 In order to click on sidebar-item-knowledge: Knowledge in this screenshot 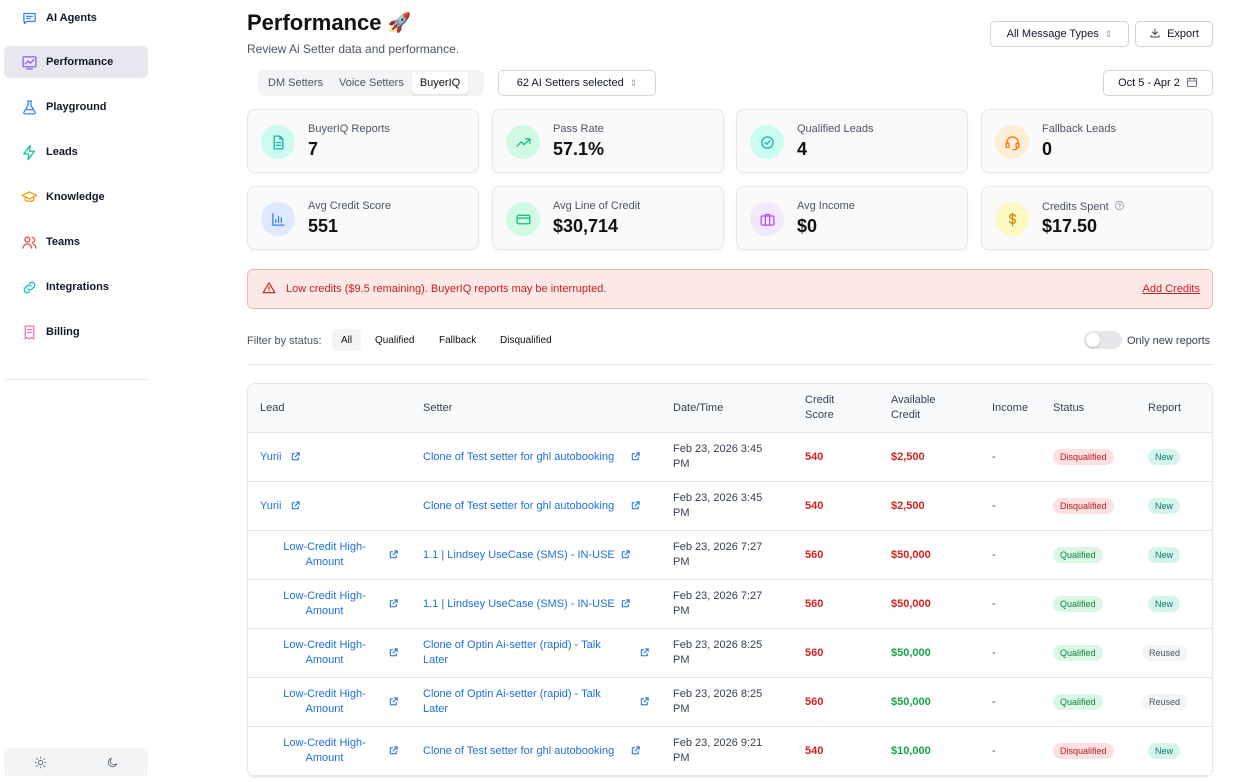, I will do `click(76, 197)`.